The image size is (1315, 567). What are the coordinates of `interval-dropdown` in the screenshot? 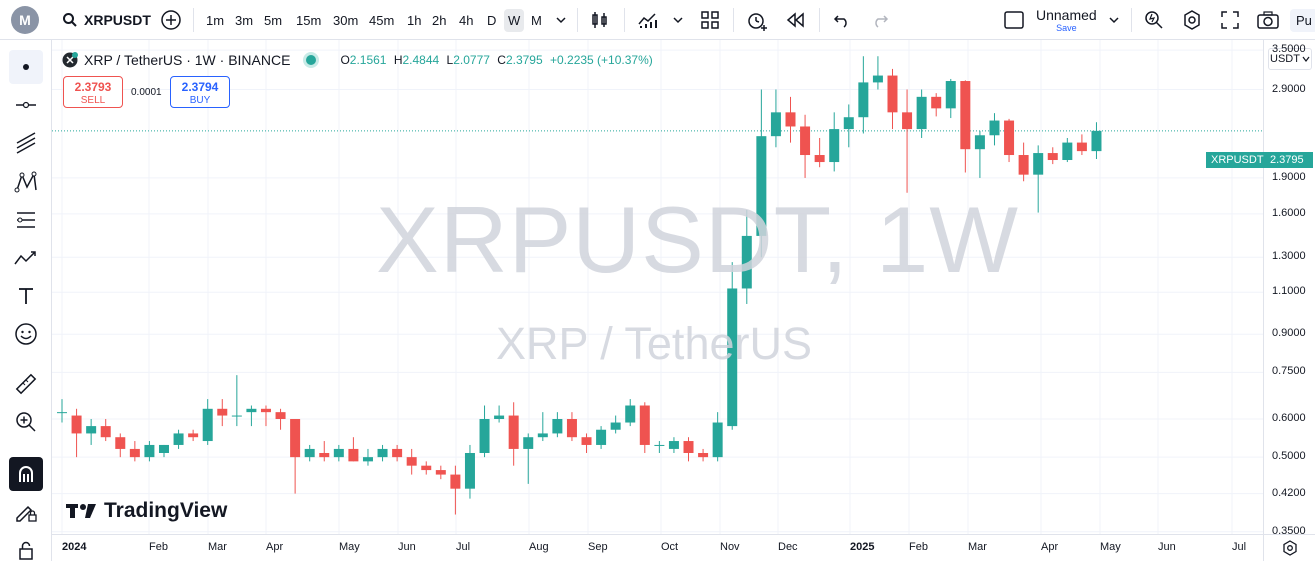 It's located at (561, 20).